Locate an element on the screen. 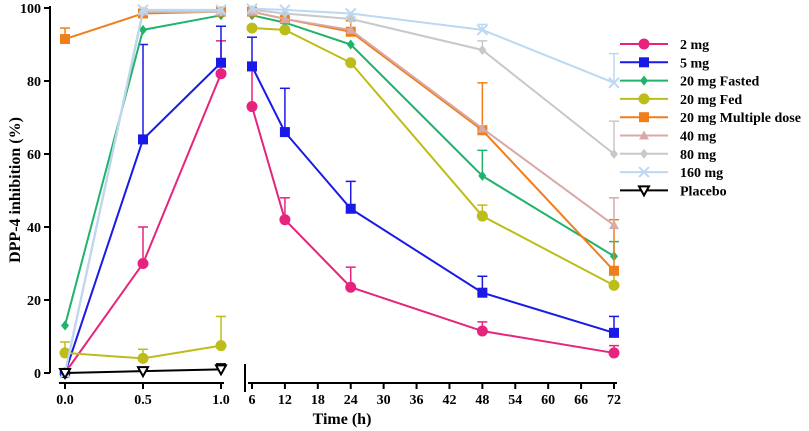 The width and height of the screenshot is (809, 431). legend-item: 2 mg is located at coordinates (664, 45).